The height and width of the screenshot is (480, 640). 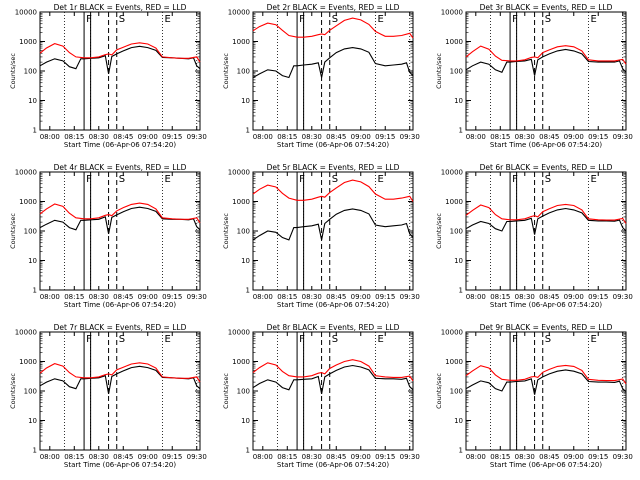 What do you see at coordinates (120, 167) in the screenshot?
I see `chart-title: Det 4r BLACK = Events, RED = LLD` at bounding box center [120, 167].